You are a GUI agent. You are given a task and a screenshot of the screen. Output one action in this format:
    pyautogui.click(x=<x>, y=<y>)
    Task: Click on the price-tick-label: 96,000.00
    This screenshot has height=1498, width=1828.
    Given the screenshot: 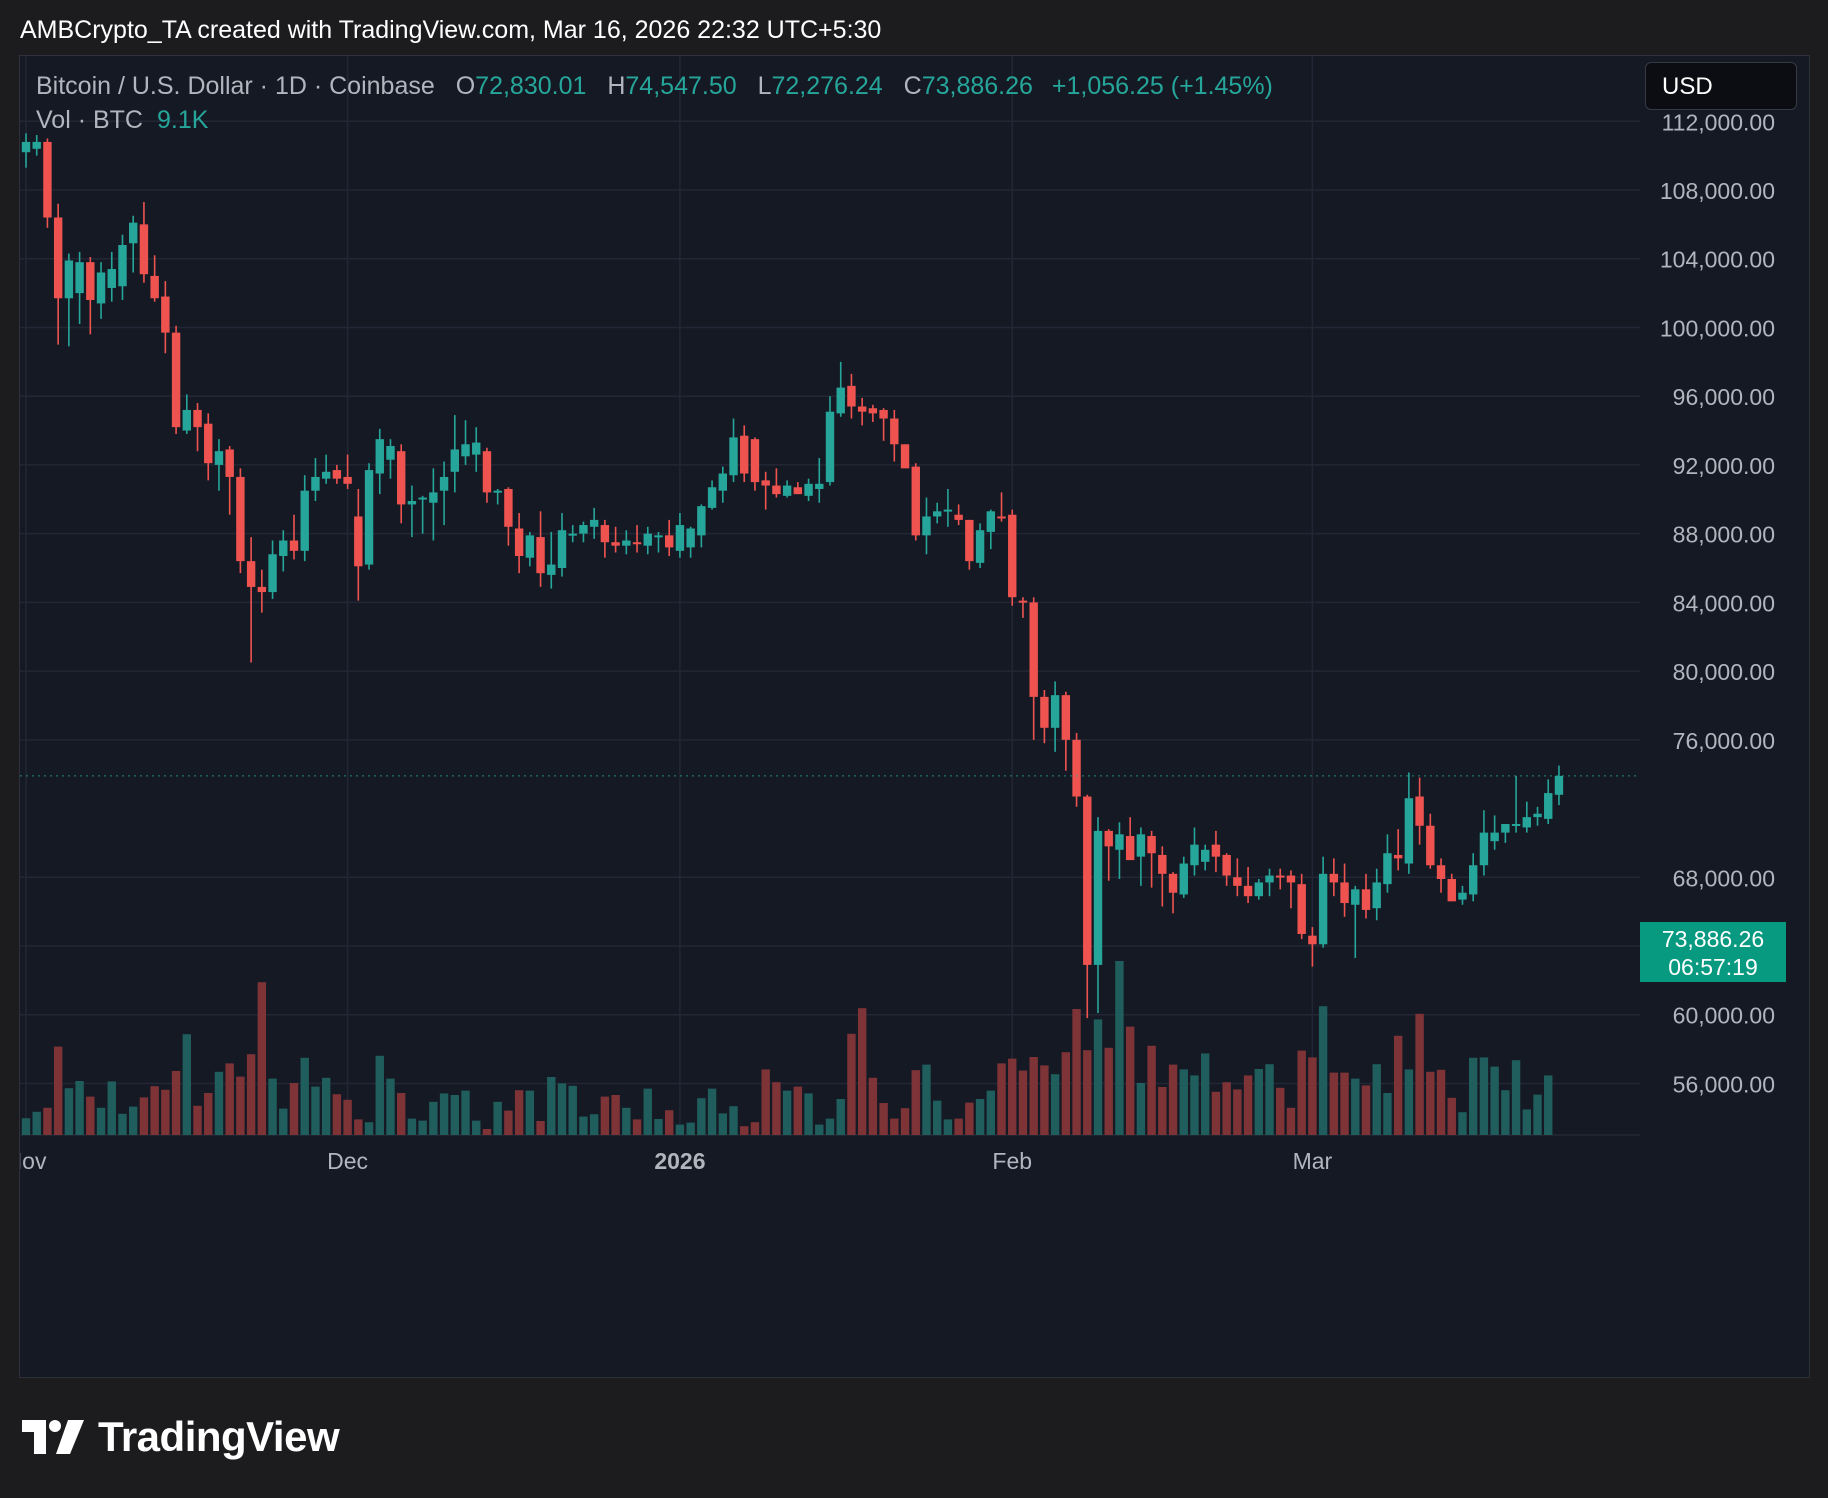 What is the action you would take?
    pyautogui.click(x=1724, y=397)
    